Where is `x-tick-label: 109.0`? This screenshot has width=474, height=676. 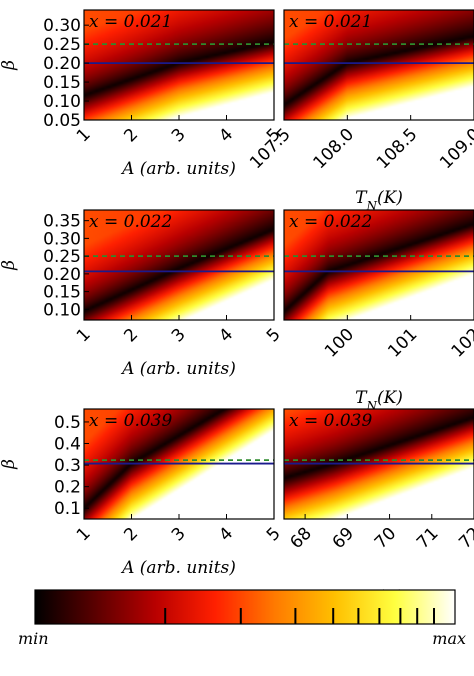
x-tick-label: 109.0 is located at coordinates (455, 149).